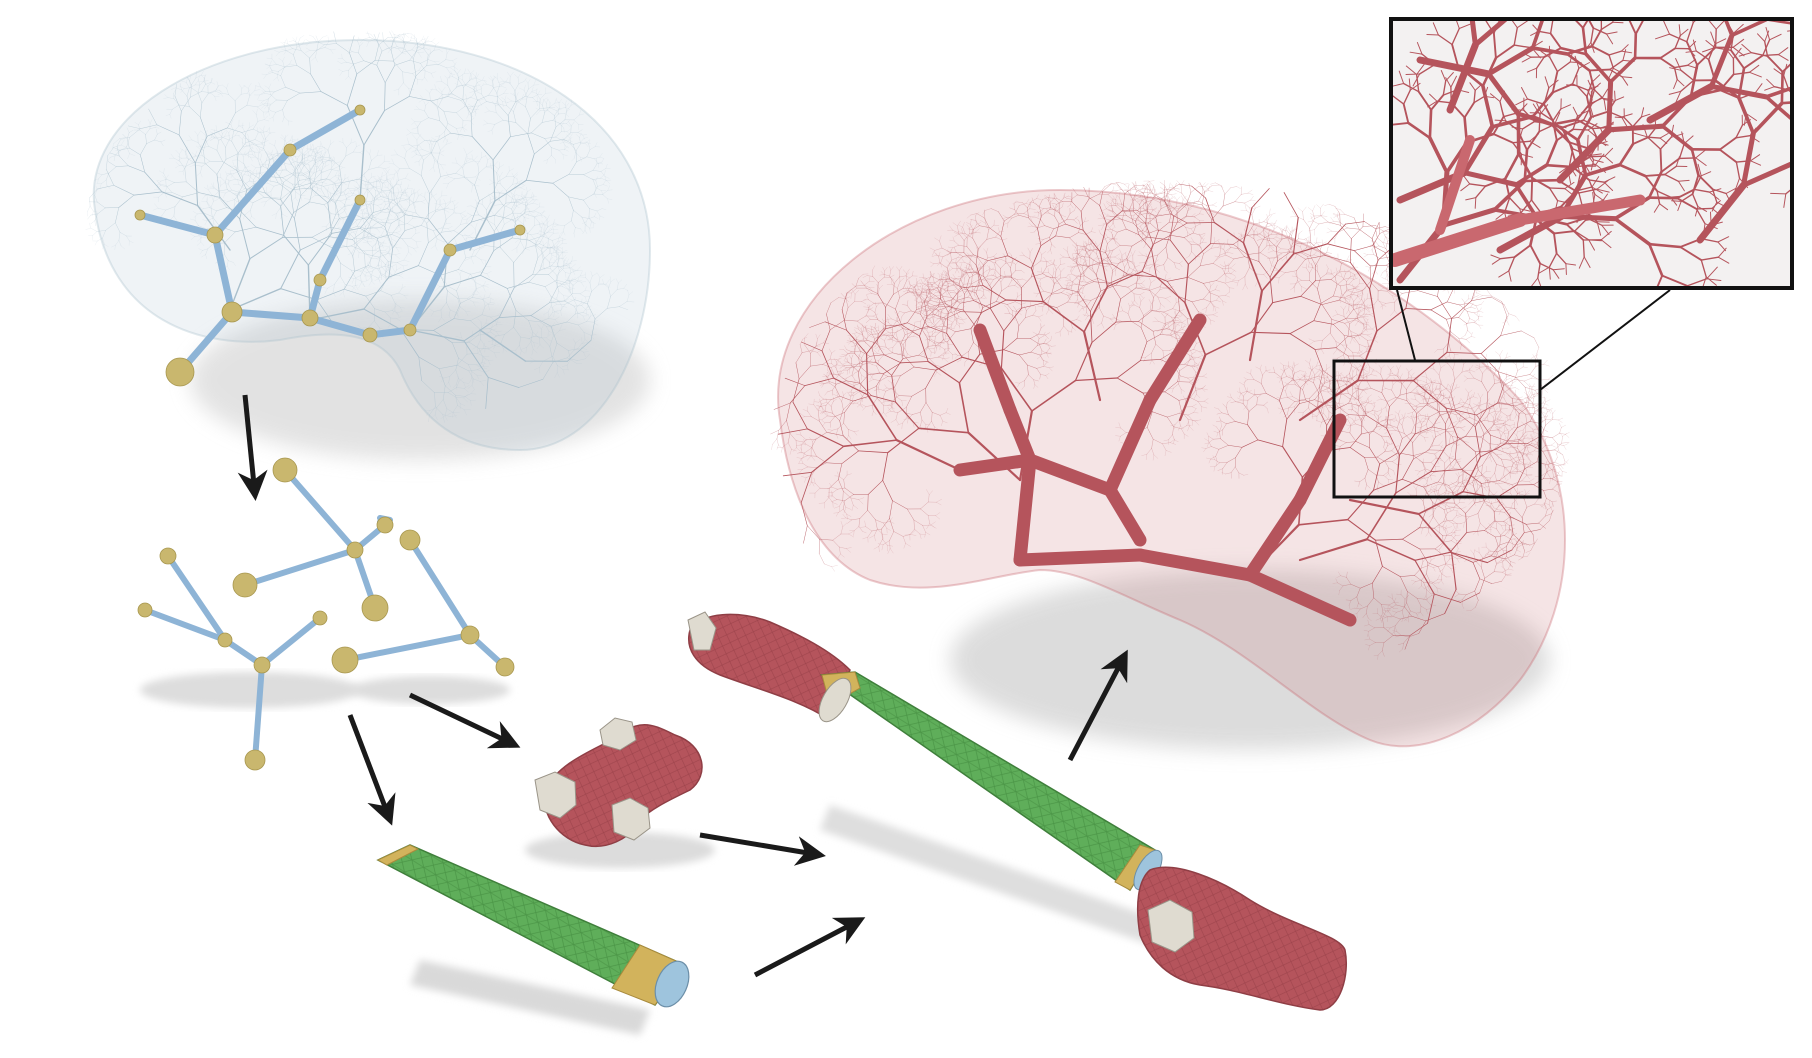 This screenshot has height=1058, width=1812. Describe the element at coordinates (440, 587) in the screenshot. I see `piece-edge` at that location.